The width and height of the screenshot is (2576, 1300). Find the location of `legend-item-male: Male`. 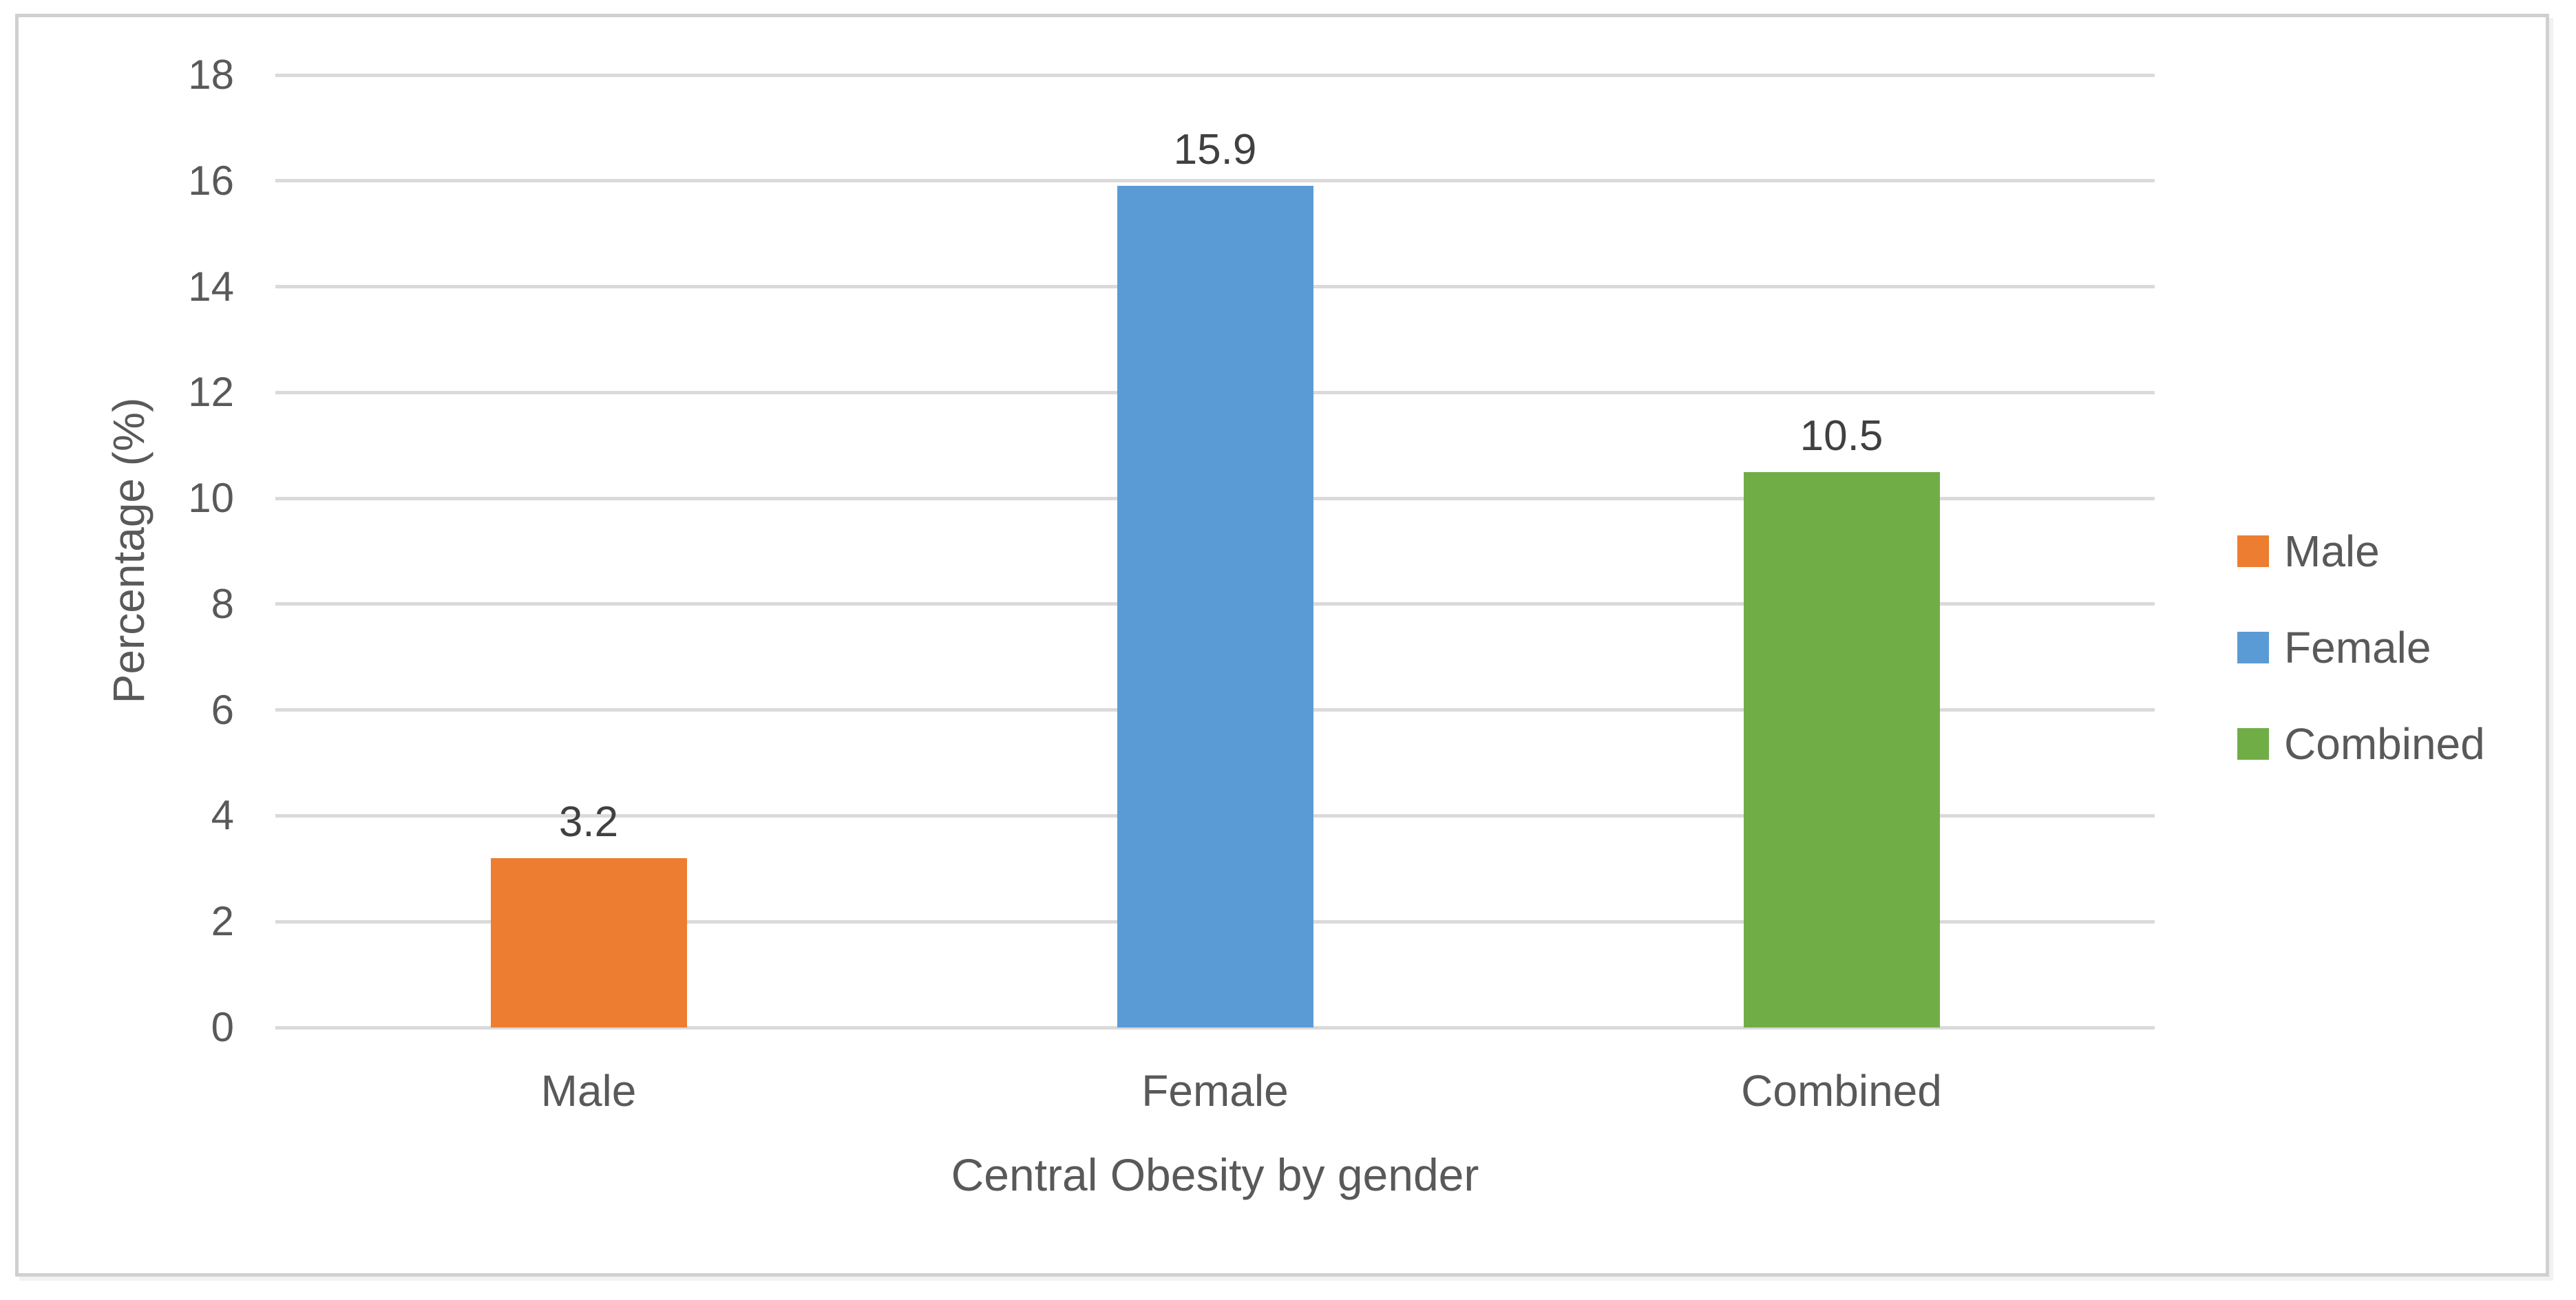

legend-item-male: Male is located at coordinates (2361, 551).